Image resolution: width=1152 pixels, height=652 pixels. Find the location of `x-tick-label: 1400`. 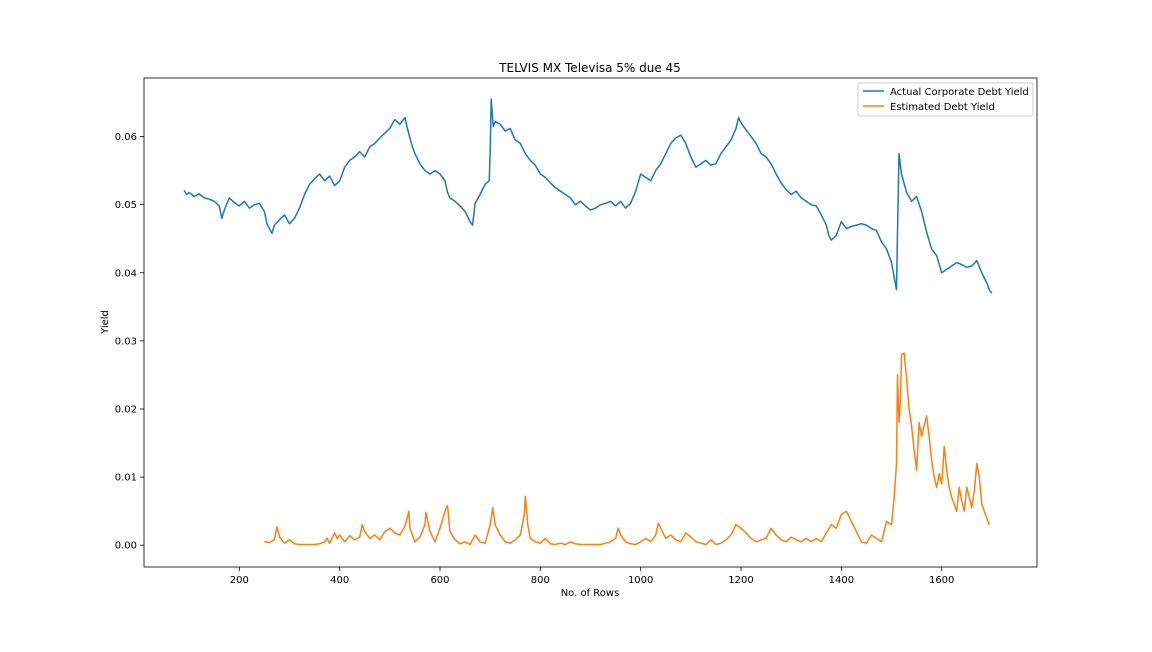

x-tick-label: 1400 is located at coordinates (841, 580).